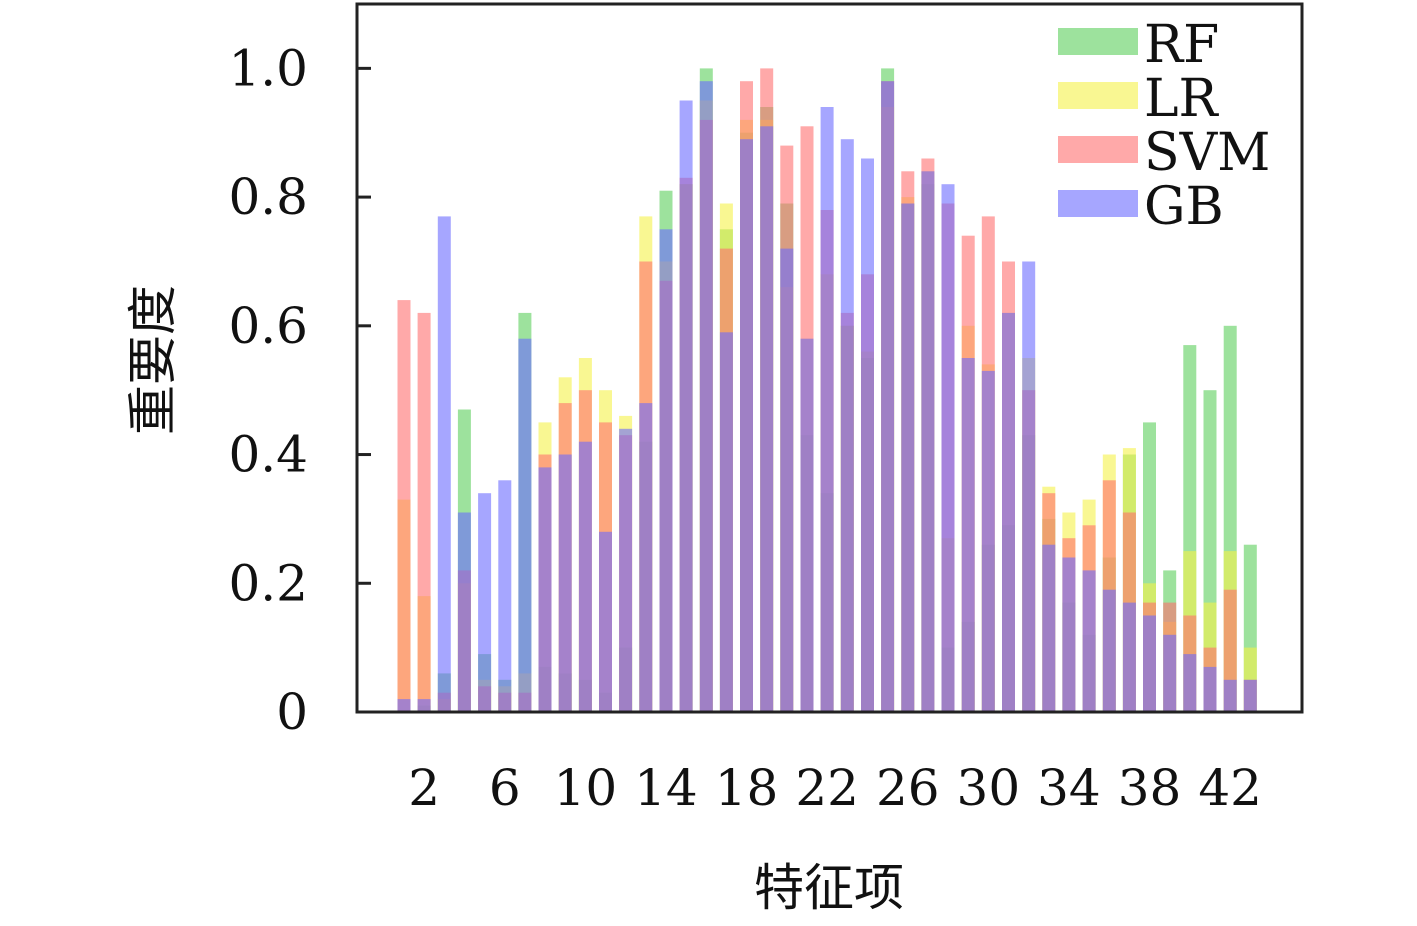  What do you see at coordinates (1098, 41) in the screenshot?
I see `legend-swatch-rf` at bounding box center [1098, 41].